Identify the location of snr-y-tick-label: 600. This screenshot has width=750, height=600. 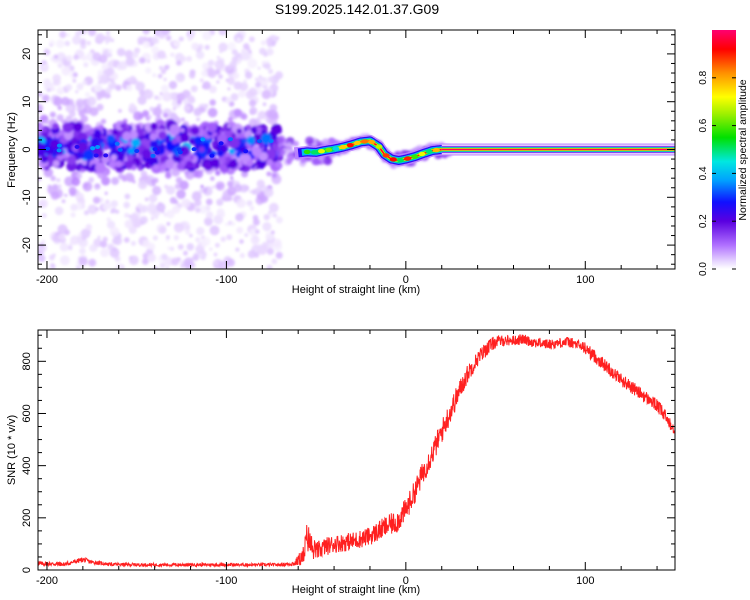
(27, 413).